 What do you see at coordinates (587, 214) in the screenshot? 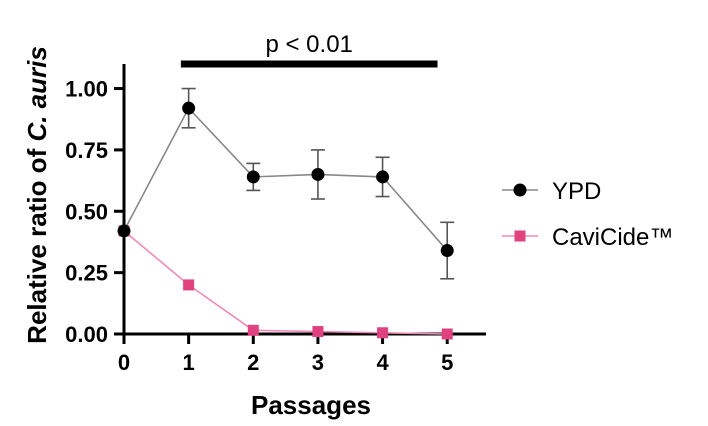
I see `legend: YPD CaviCide™` at bounding box center [587, 214].